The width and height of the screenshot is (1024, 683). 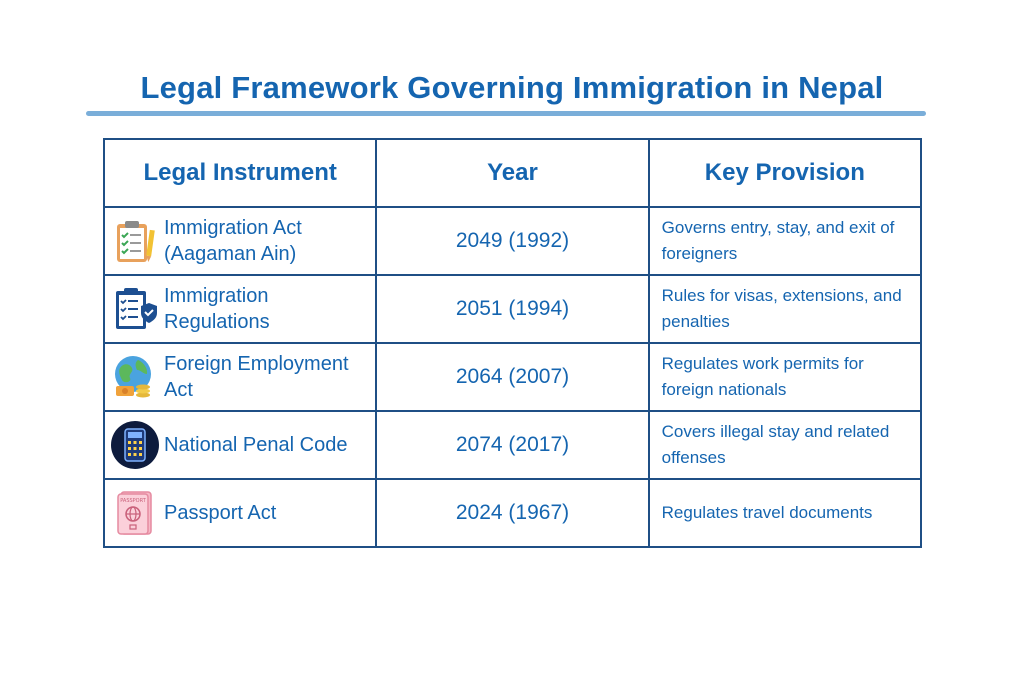 I want to click on instrument-cell: National Penal Code, so click(x=240, y=445).